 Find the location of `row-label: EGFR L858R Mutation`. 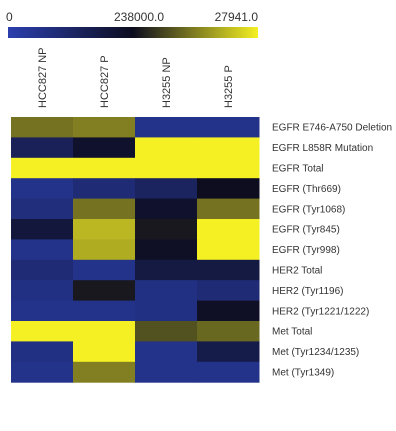

row-label: EGFR L858R Mutation is located at coordinates (322, 148).